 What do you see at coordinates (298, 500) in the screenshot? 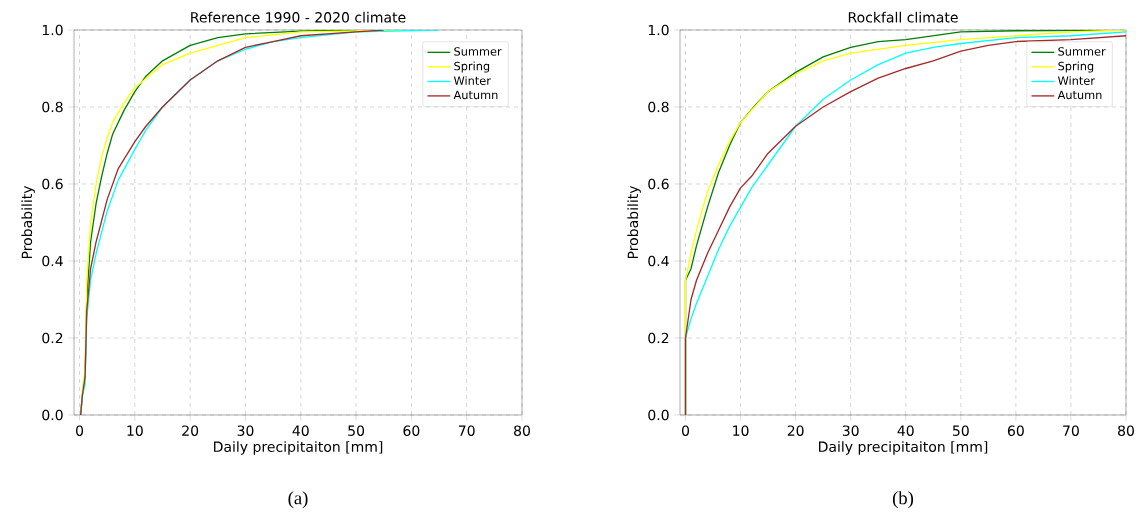
I see `text: (a)` at bounding box center [298, 500].